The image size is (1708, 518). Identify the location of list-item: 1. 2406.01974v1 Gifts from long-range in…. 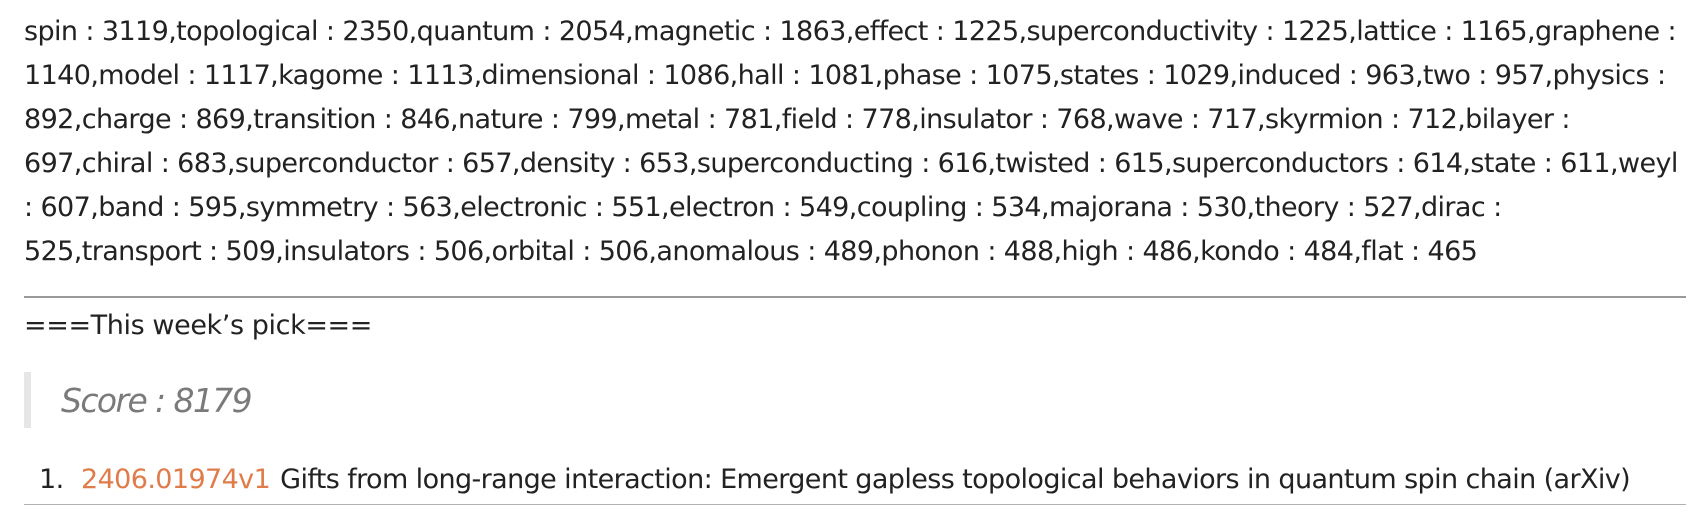
(855, 480).